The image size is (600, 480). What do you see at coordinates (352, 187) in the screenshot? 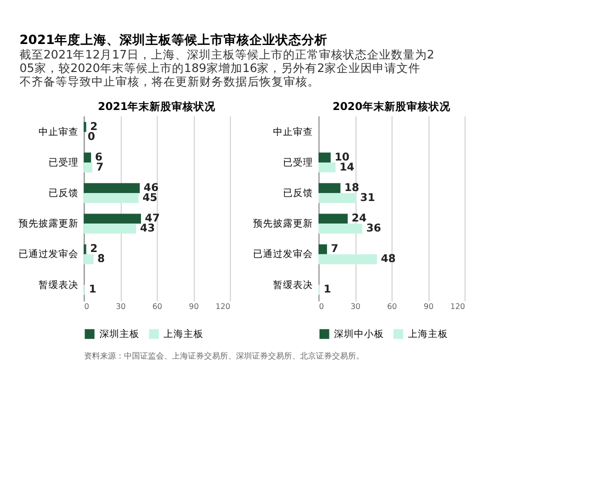
I see `data-label: 18` at bounding box center [352, 187].